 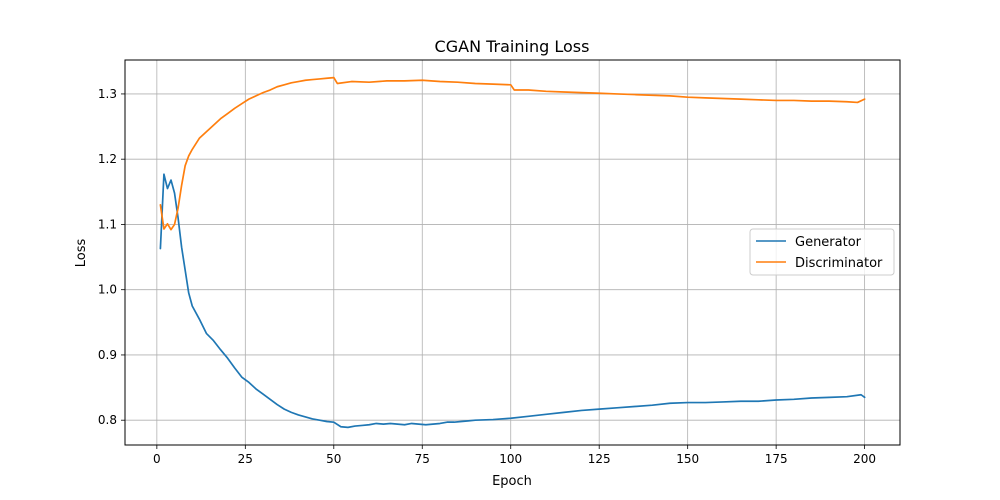 I want to click on chart-title: CGAN Training Loss, so click(x=512, y=46).